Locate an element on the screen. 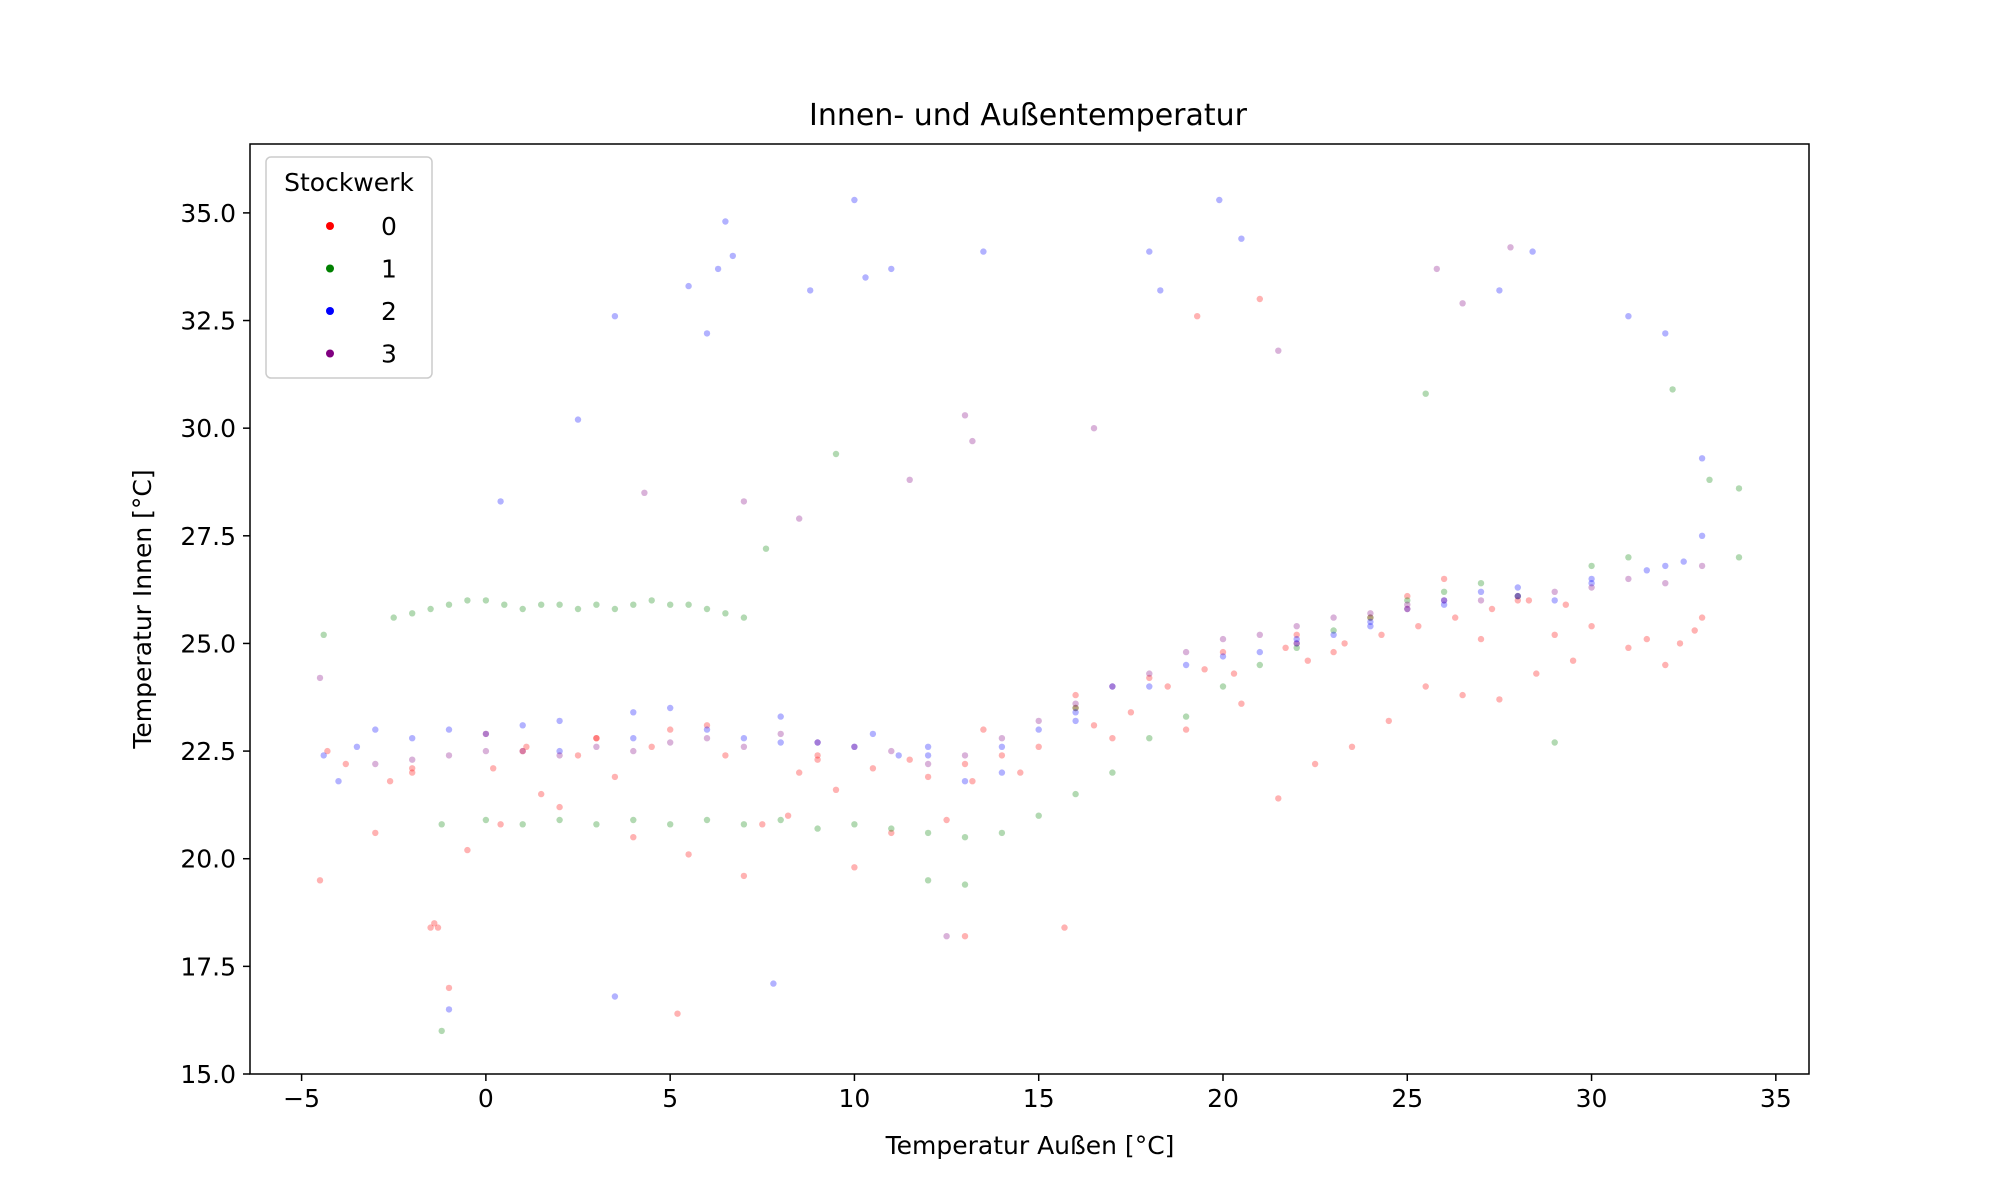 This screenshot has height=1200, width=2000. y-axis: 15.0 17.5 20.0 22.5 25.0 27.5 30.0 32.5 35.0 is located at coordinates (215, 644).